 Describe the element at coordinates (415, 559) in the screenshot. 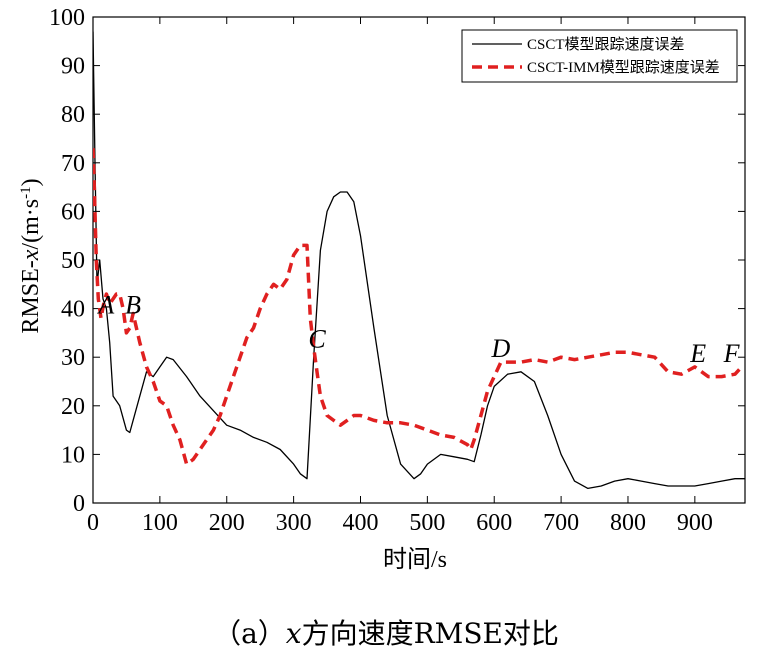

I see `x-axis-label: 时间/s` at that location.